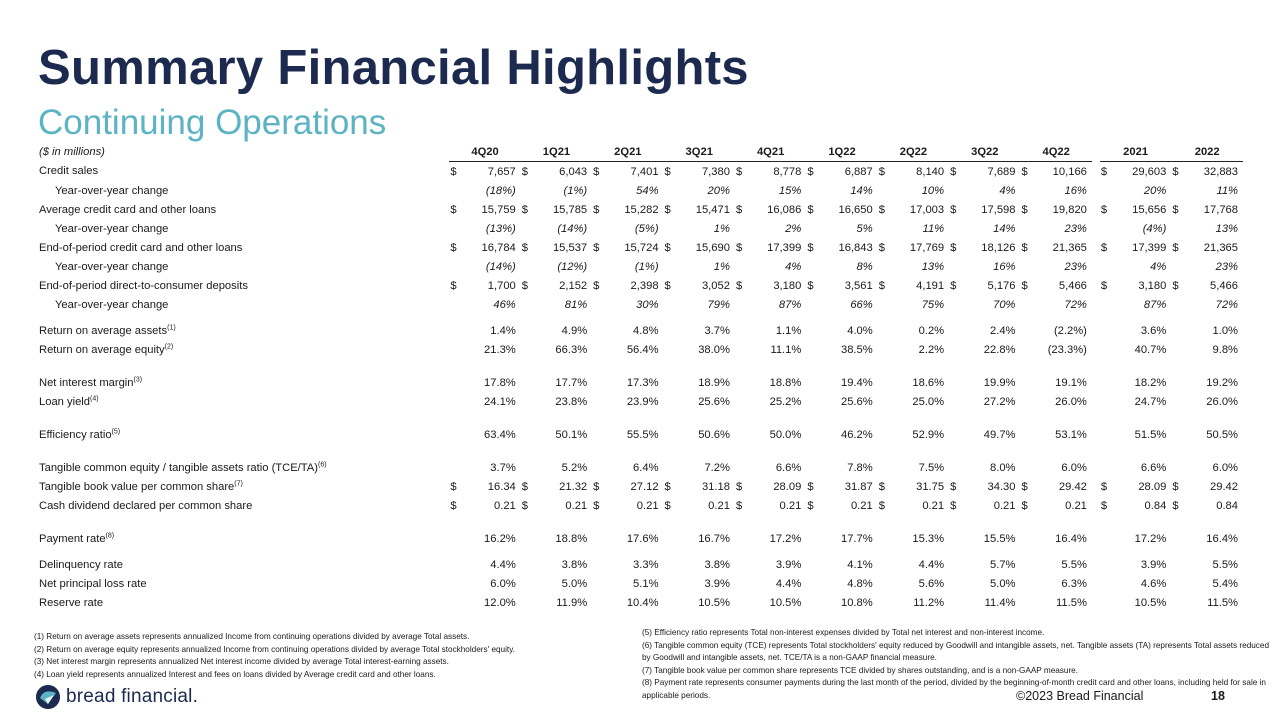 Image resolution: width=1280 pixels, height=720 pixels. Describe the element at coordinates (790, 304) in the screenshot. I see `value-cell: 87%` at that location.